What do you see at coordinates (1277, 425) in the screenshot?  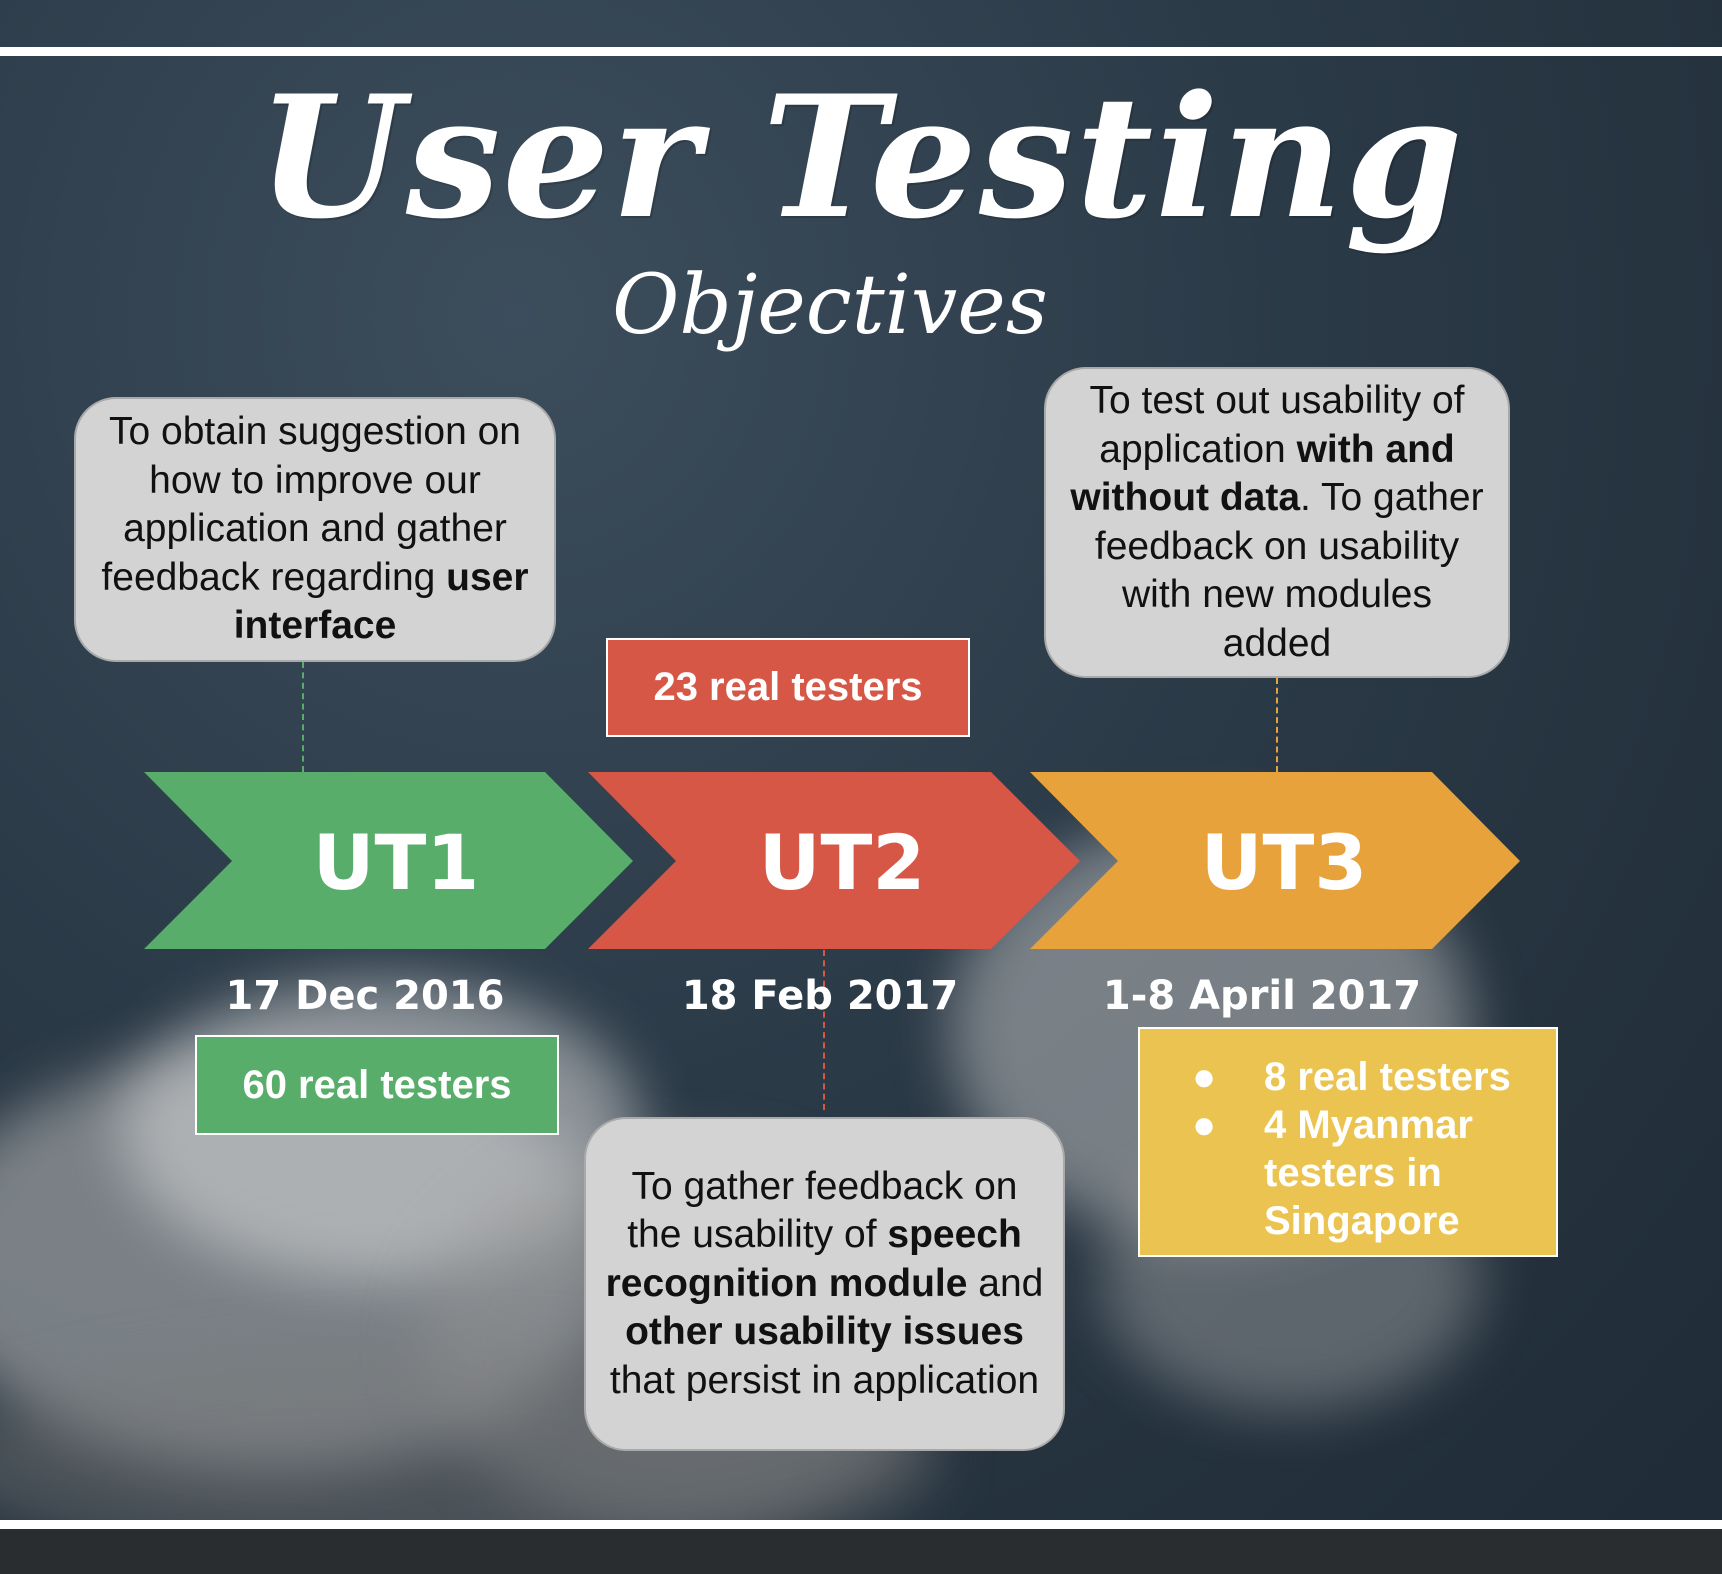 I see `objective-run: To test out usability of application` at bounding box center [1277, 425].